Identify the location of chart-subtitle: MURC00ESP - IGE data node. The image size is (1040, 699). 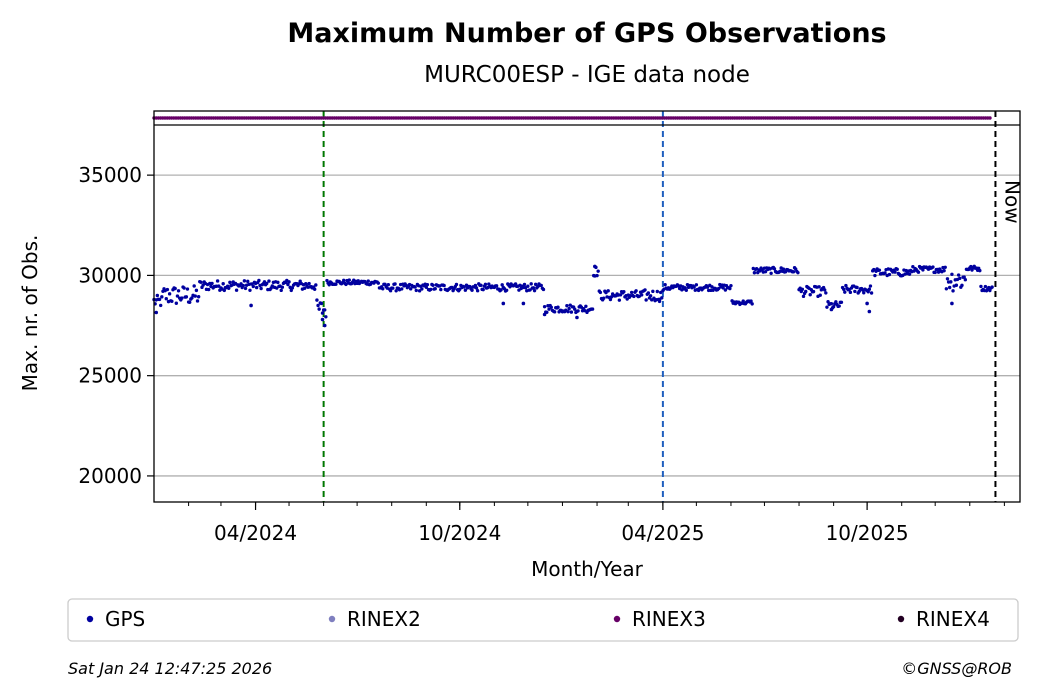
(587, 75).